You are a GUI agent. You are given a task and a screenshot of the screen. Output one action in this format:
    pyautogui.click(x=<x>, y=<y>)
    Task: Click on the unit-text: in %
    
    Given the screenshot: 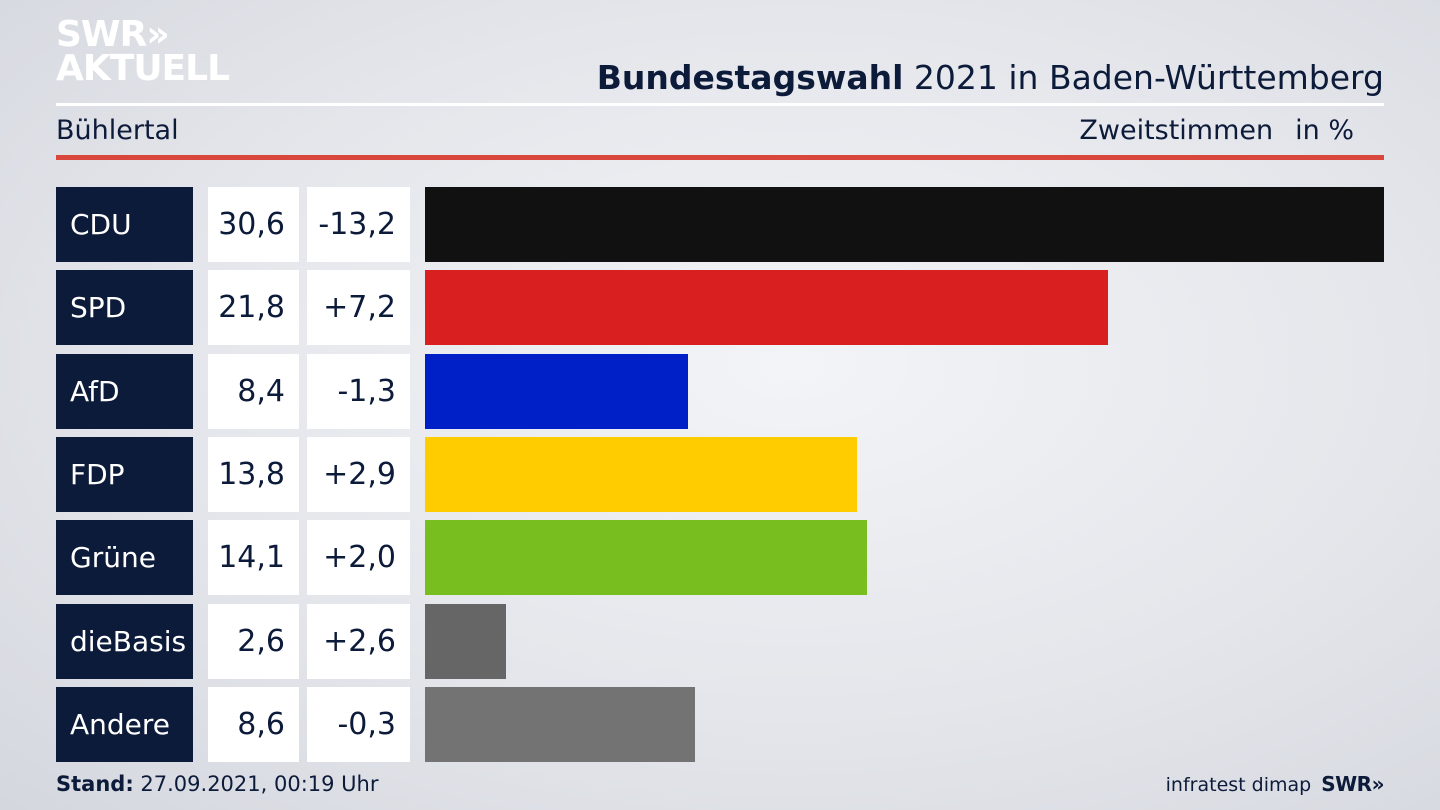 What is the action you would take?
    pyautogui.click(x=1324, y=130)
    